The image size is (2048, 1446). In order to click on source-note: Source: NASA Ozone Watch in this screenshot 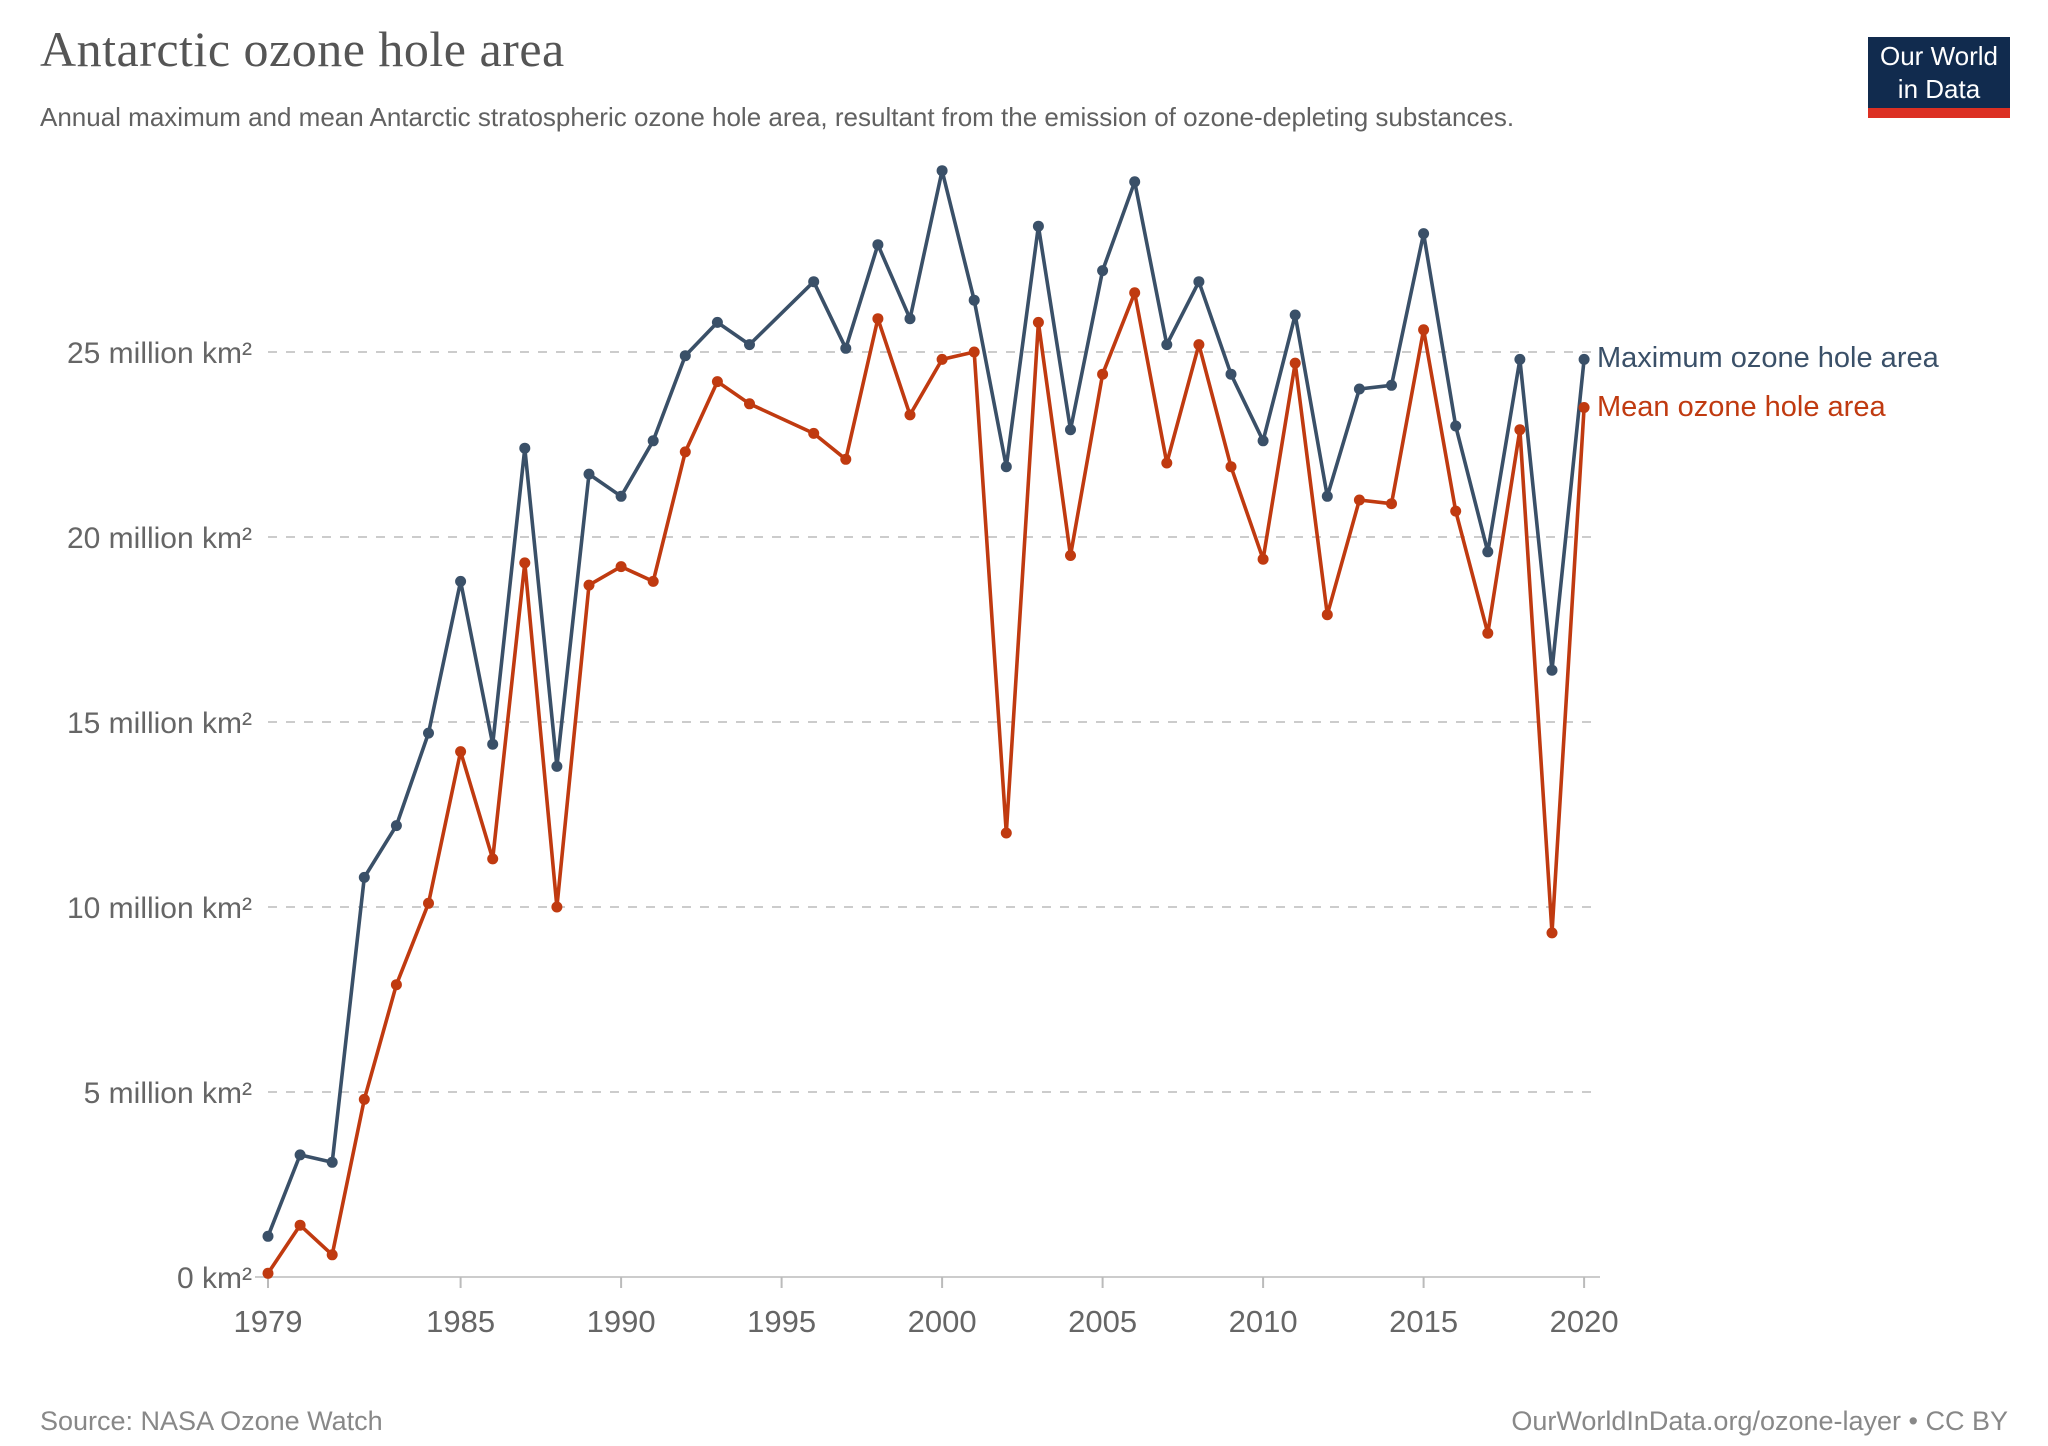, I will do `click(211, 1421)`.